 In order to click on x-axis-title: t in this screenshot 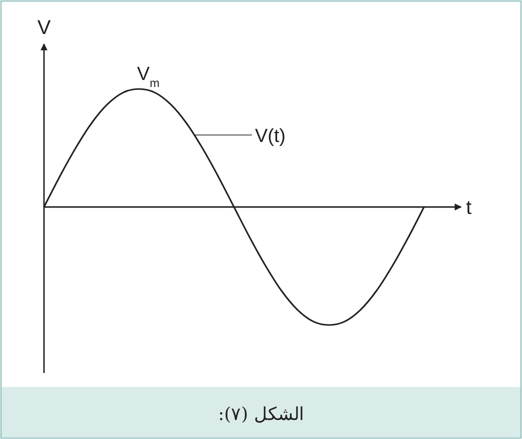, I will do `click(469, 208)`.